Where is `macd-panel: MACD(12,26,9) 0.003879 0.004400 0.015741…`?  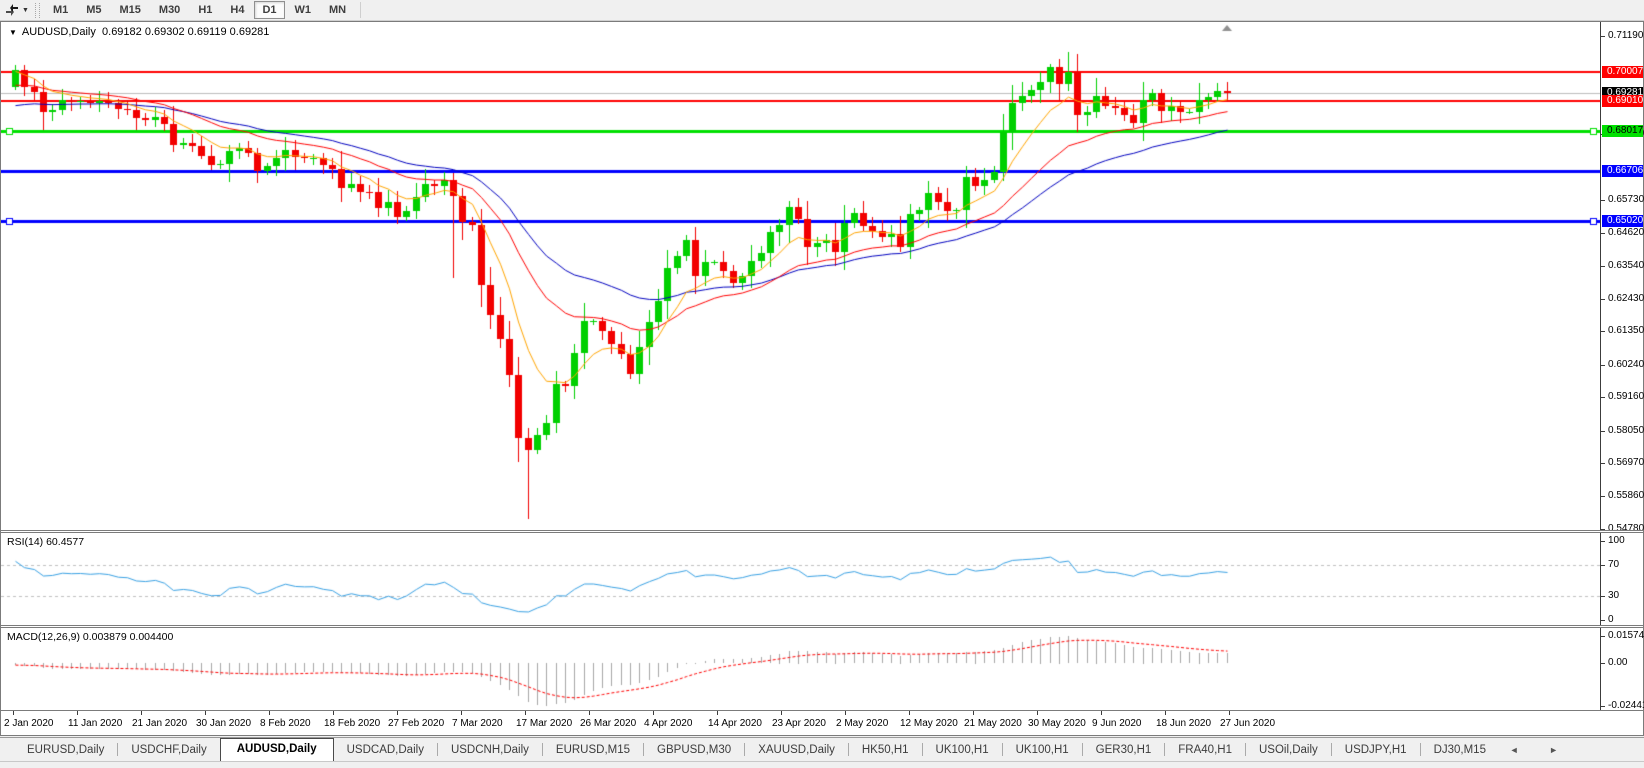
macd-panel: MACD(12,26,9) 0.003879 0.004400 0.015741… is located at coordinates (822, 669).